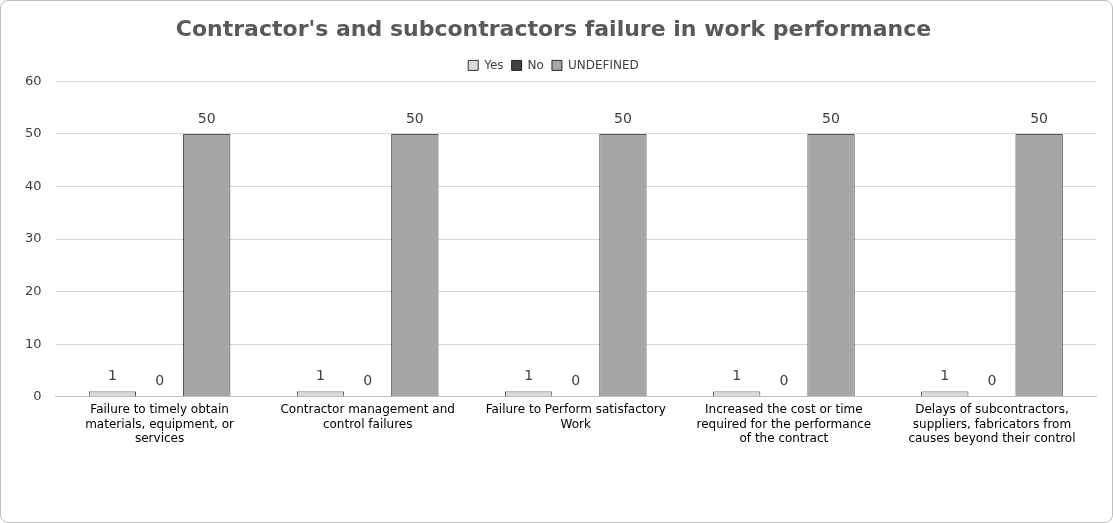 The height and width of the screenshot is (523, 1113). I want to click on legend-label: No, so click(535, 64).